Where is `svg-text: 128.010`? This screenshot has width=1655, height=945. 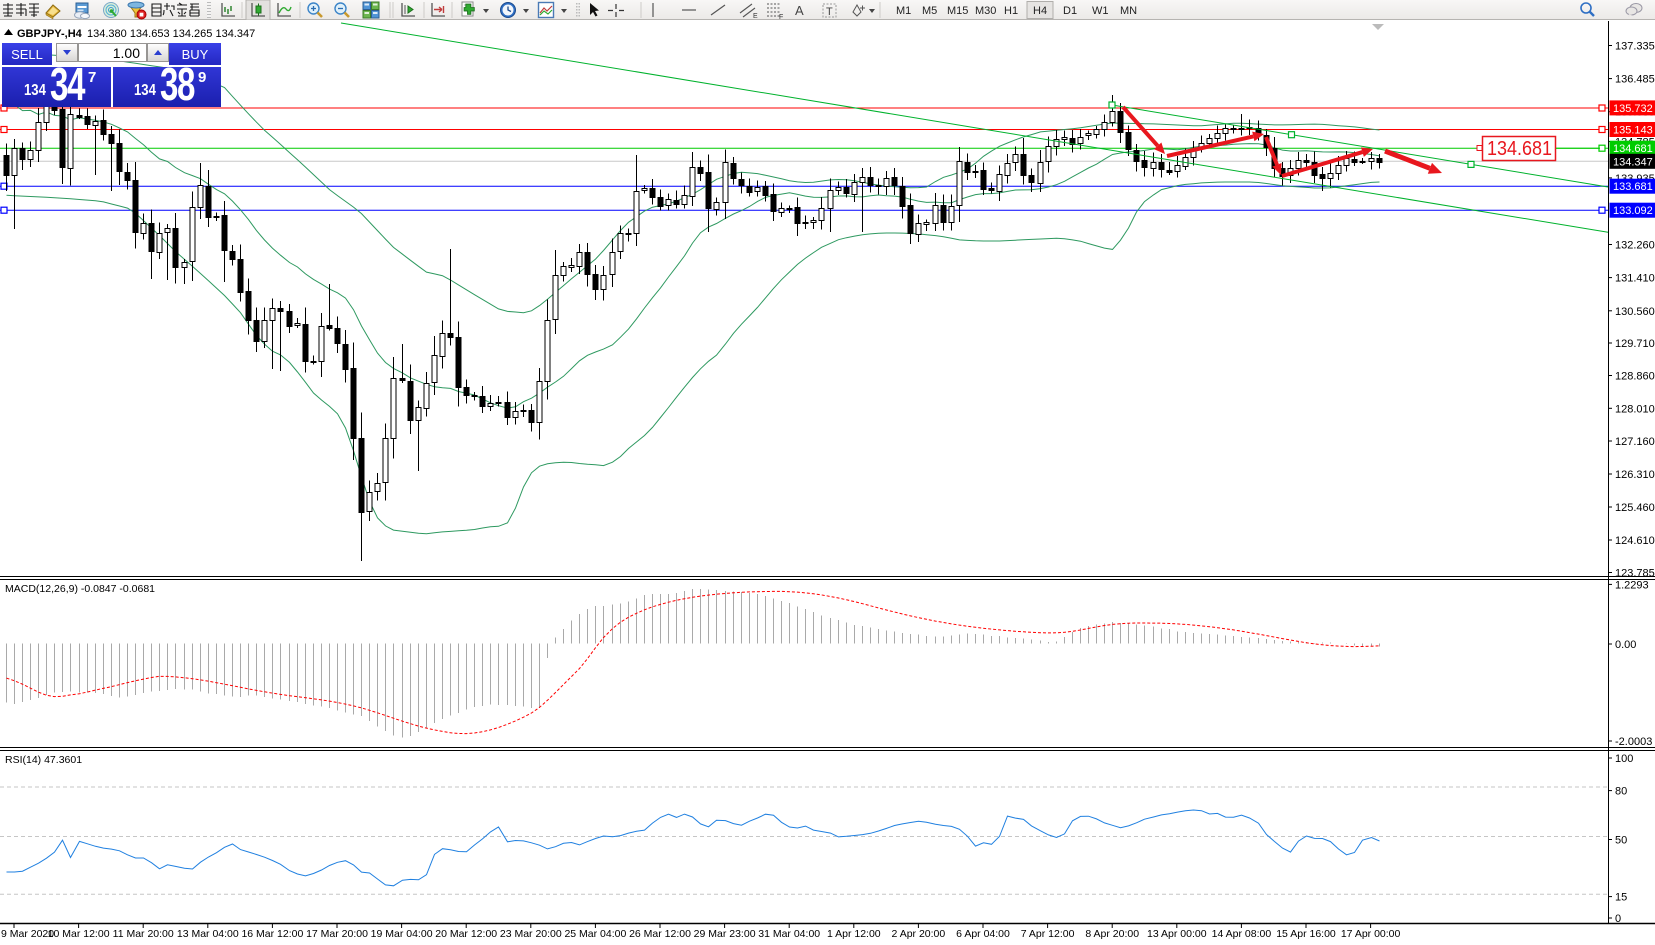 svg-text: 128.010 is located at coordinates (1635, 409).